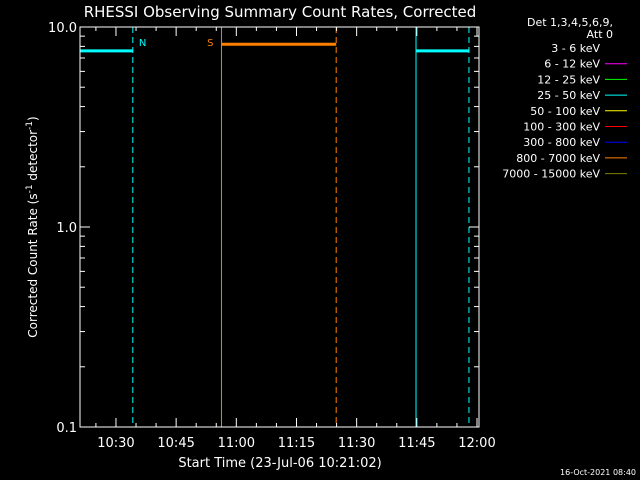 This screenshot has height=480, width=640. I want to click on legend-label-4: 50 - 100 keV, so click(565, 111).